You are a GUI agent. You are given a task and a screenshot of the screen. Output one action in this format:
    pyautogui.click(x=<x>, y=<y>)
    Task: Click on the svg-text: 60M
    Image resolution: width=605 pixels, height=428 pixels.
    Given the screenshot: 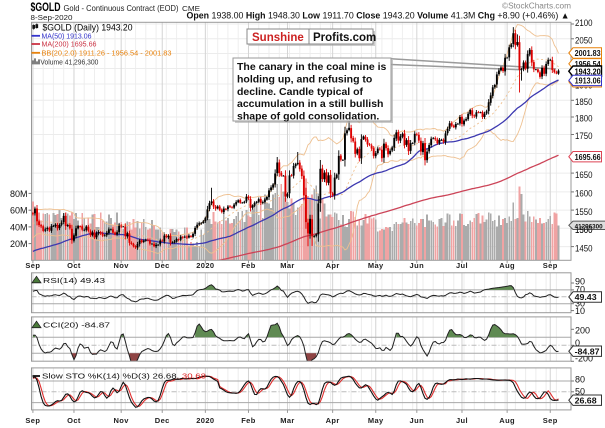 What is the action you would take?
    pyautogui.click(x=19, y=211)
    